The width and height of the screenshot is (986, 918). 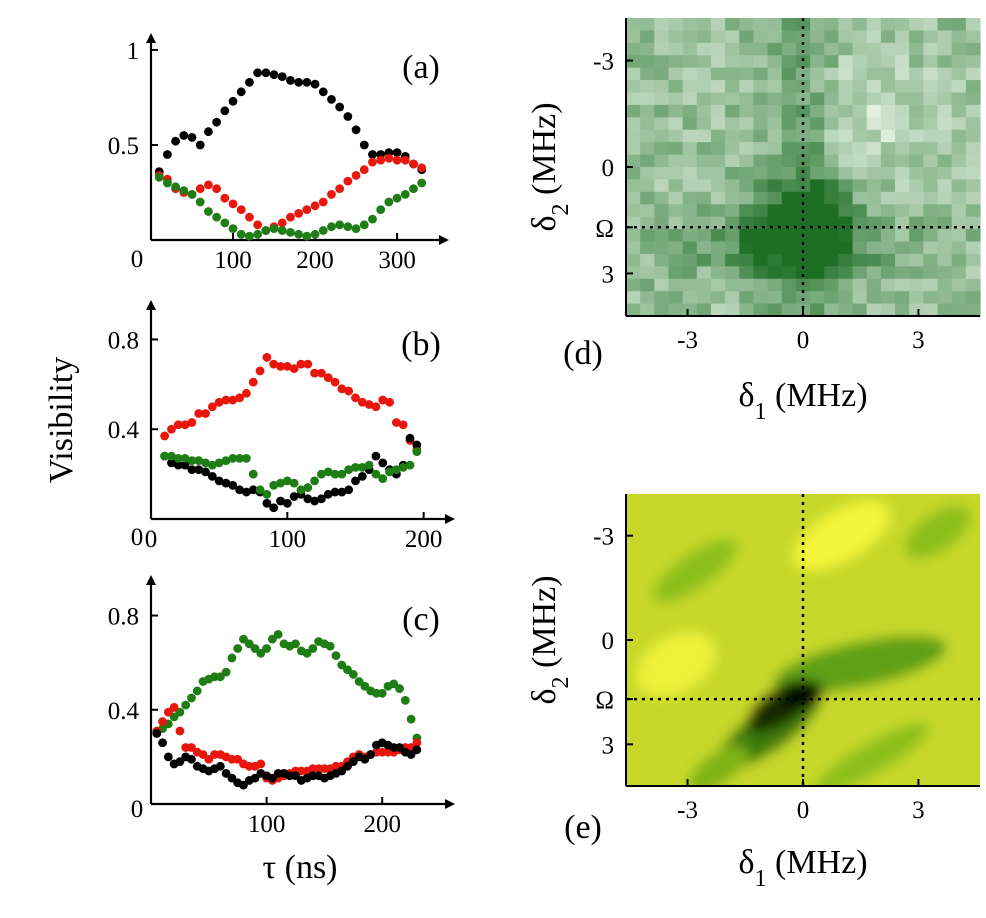 I want to click on x-axis-label: τ (ns), so click(x=299, y=867).